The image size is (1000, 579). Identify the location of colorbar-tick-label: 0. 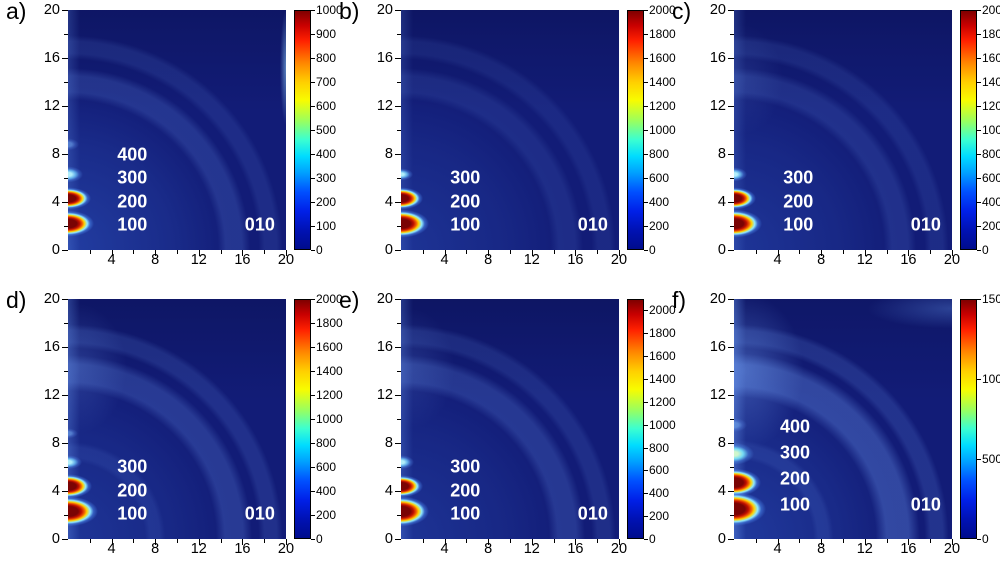
(319, 250).